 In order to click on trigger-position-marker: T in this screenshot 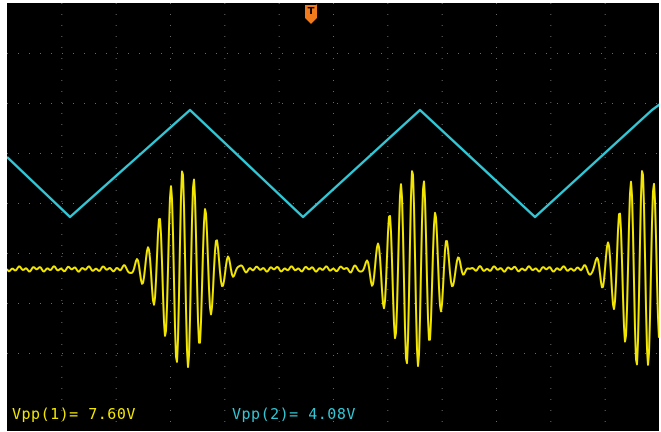, I will do `click(312, 13)`.